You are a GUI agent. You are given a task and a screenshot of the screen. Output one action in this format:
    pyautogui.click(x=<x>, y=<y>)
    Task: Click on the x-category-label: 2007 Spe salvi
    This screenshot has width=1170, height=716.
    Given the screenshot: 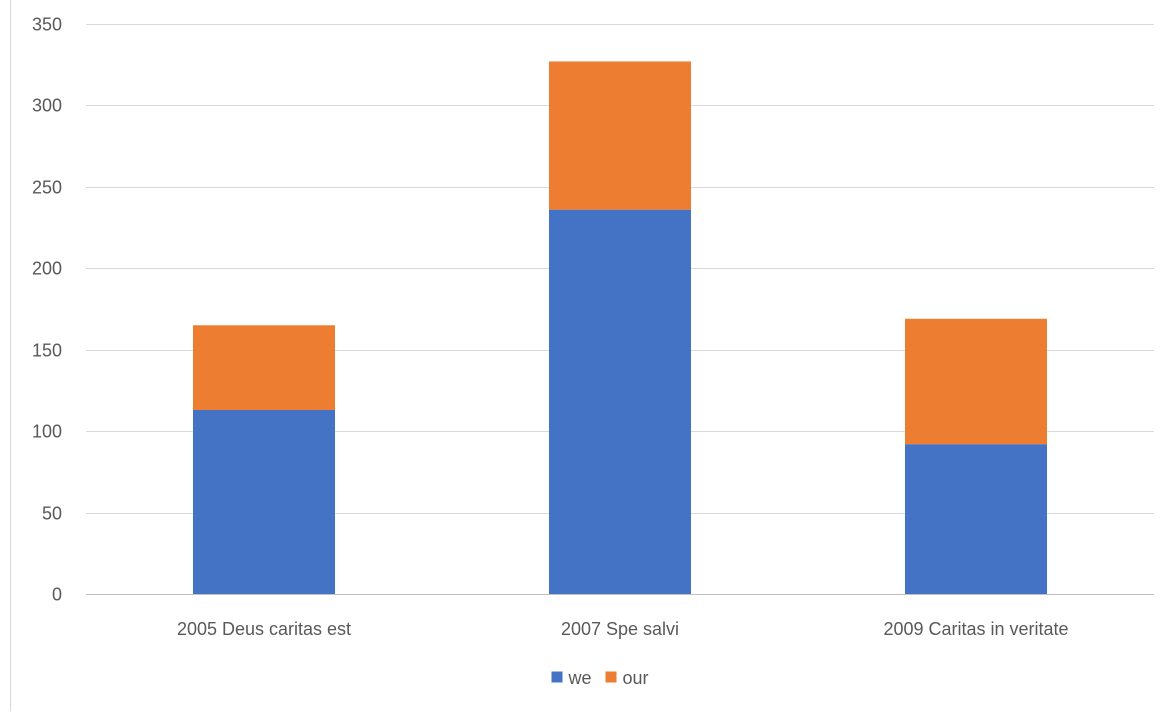 What is the action you would take?
    pyautogui.click(x=620, y=629)
    